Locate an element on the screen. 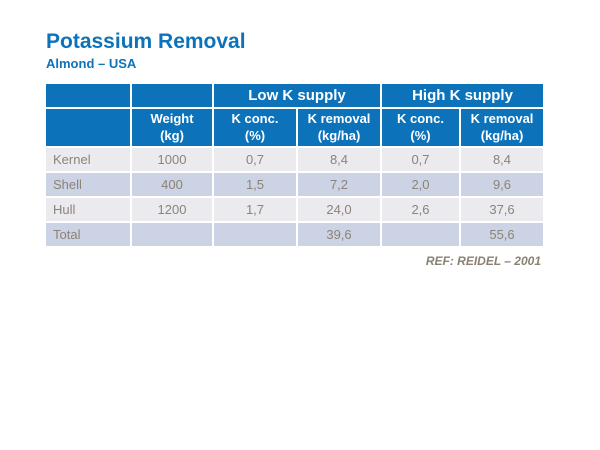 The height and width of the screenshot is (450, 600). table-row-total: Total 39,6 55,6 is located at coordinates (294, 235).